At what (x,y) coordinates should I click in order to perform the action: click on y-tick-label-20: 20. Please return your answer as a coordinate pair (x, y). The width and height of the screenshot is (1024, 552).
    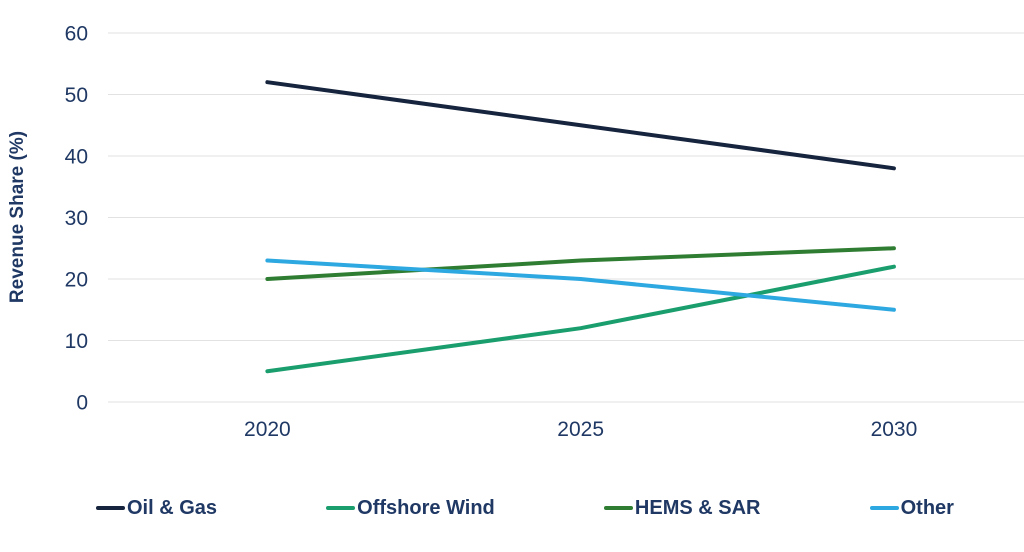
    Looking at the image, I should click on (76, 280).